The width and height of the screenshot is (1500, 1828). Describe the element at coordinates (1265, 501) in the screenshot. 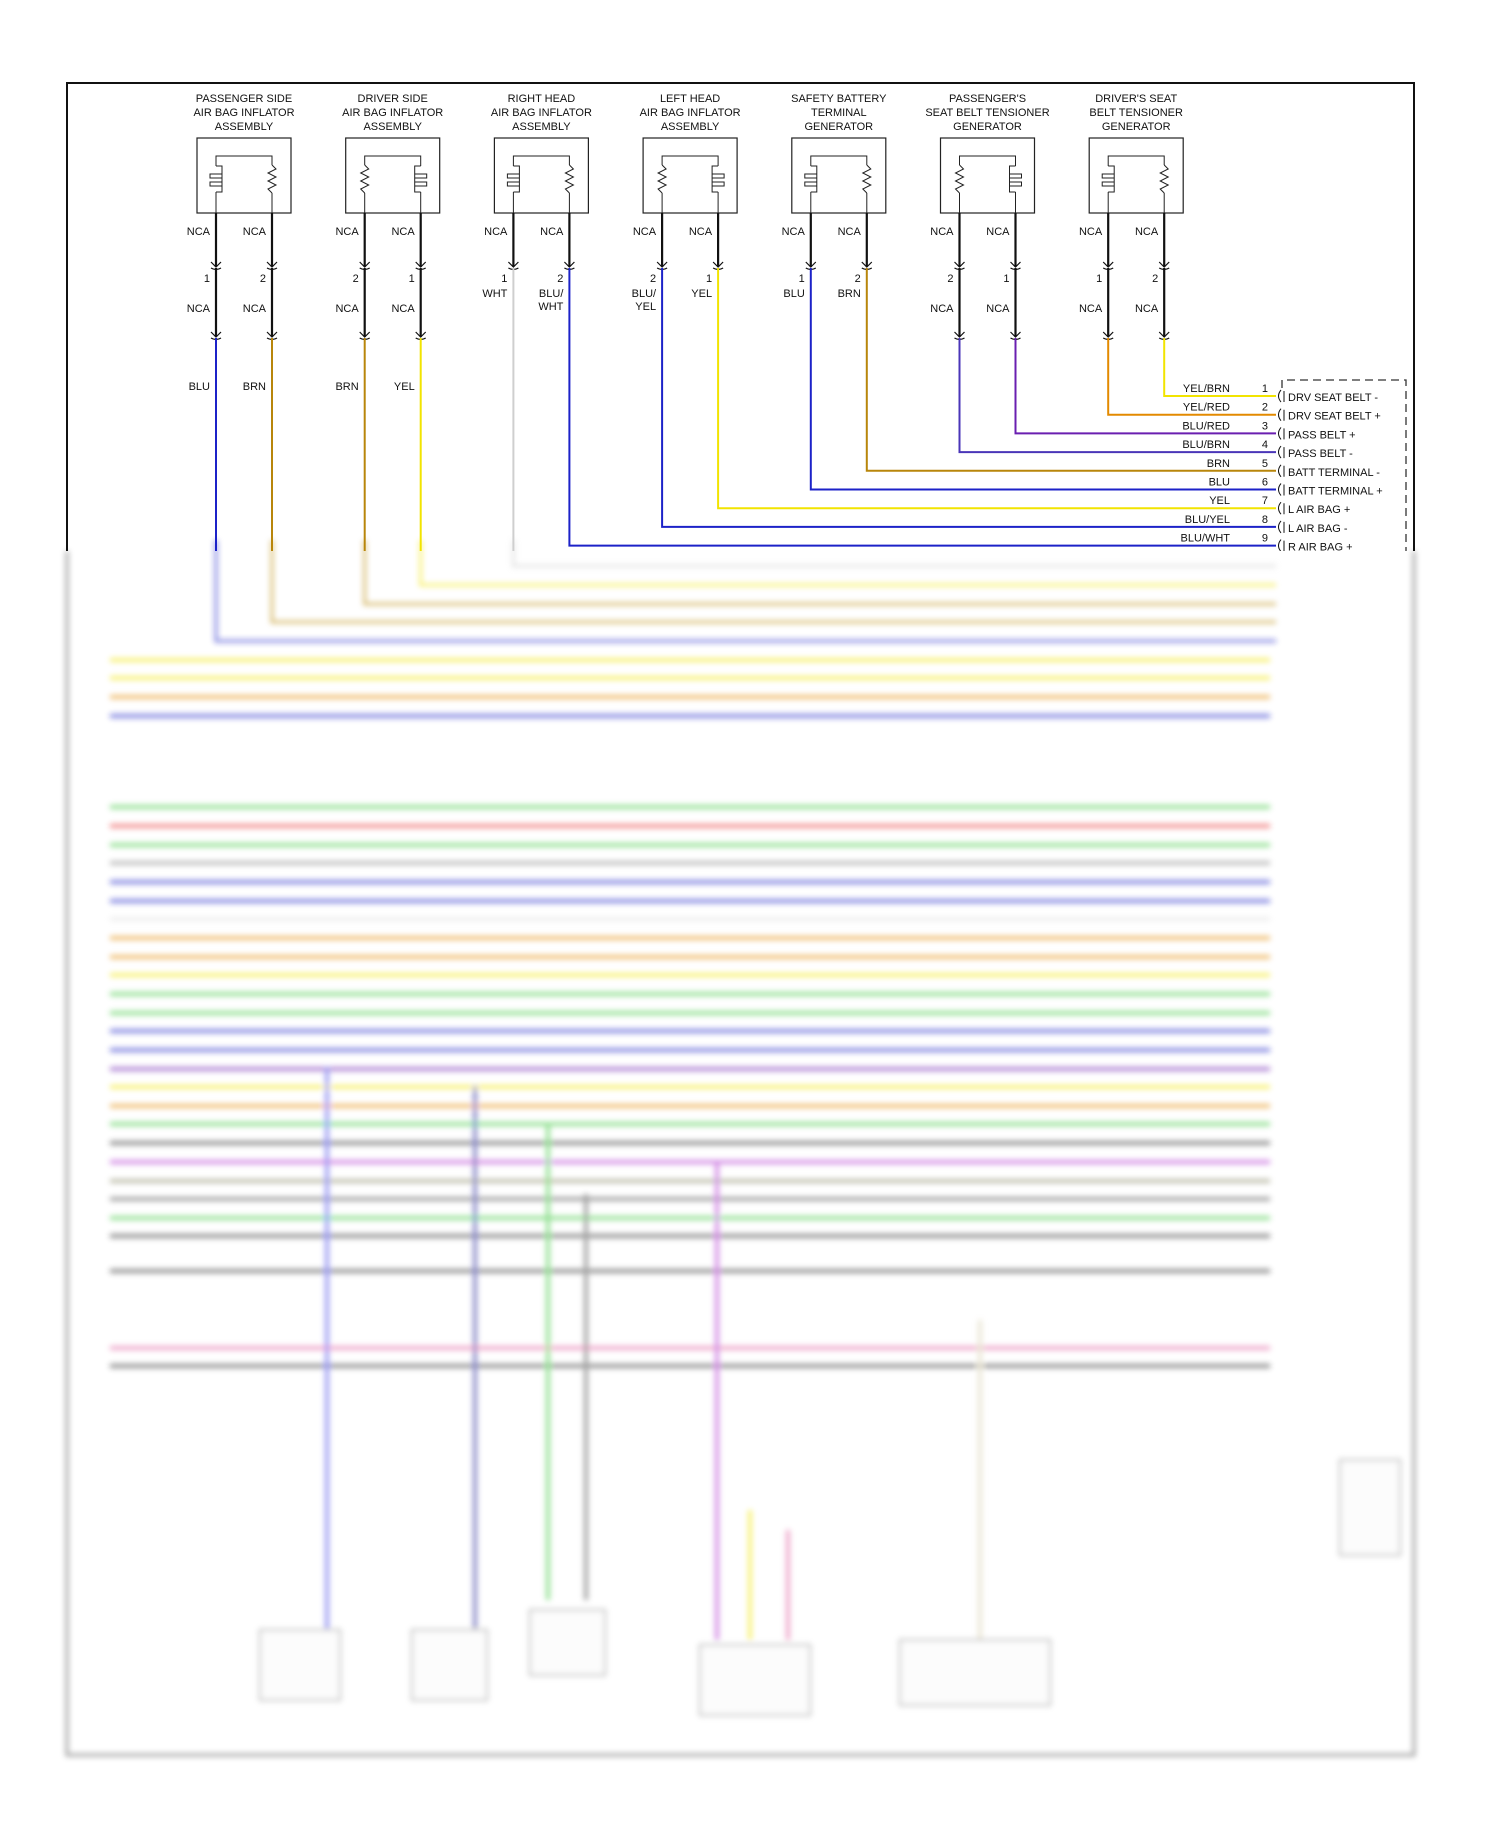

I see `pin-number: 7` at that location.